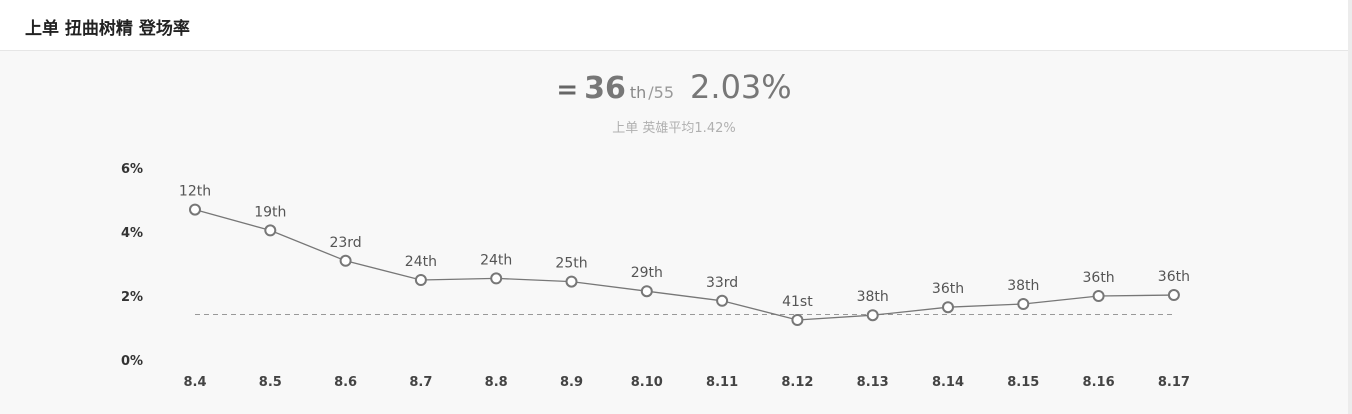 This screenshot has width=1352, height=414. What do you see at coordinates (1350, 207) in the screenshot?
I see `scrollbar-track` at bounding box center [1350, 207].